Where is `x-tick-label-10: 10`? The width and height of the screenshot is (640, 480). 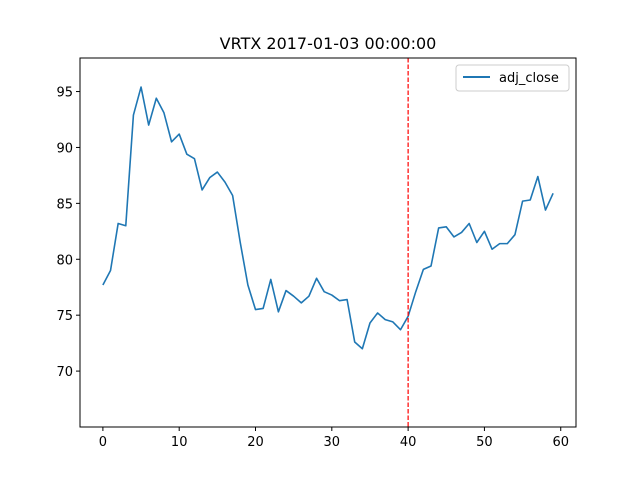
x-tick-label-10: 10 is located at coordinates (179, 442).